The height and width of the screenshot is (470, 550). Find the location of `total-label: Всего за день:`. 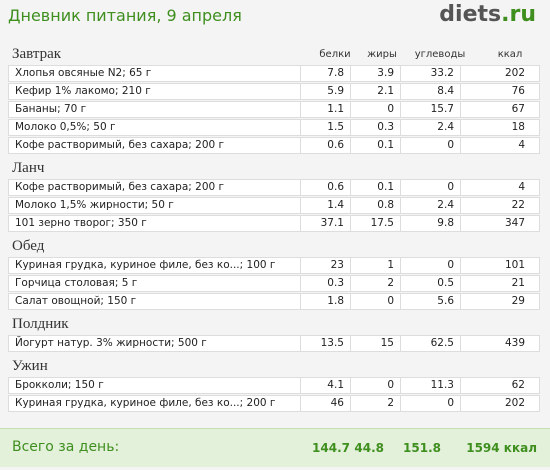

total-label: Всего за день: is located at coordinates (66, 447).